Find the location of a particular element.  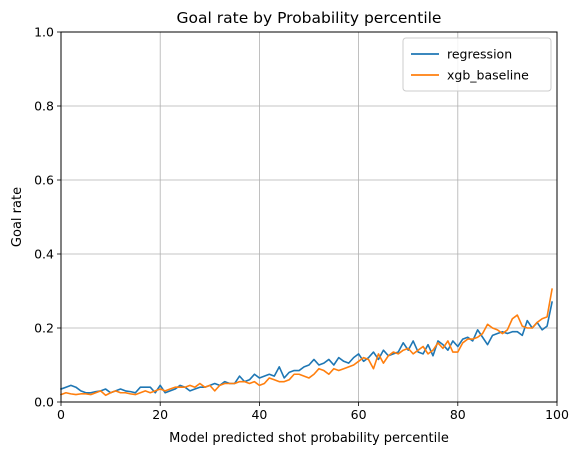

y-tick-label: 1.0 is located at coordinates (44, 32).